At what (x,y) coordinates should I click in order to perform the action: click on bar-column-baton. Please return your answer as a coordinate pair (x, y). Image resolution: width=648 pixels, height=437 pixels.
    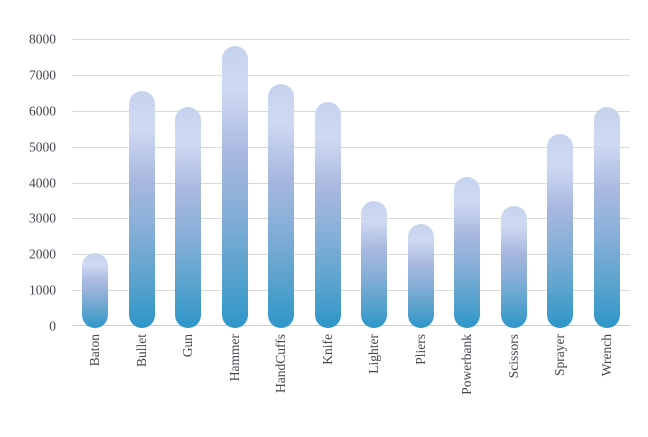
    Looking at the image, I should click on (95, 183).